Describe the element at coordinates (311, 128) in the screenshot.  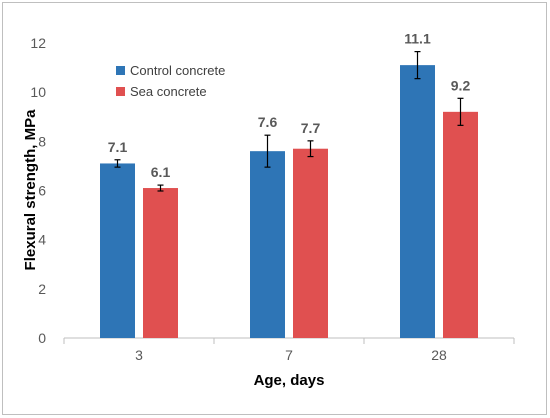
I see `data-label: 7.7` at that location.